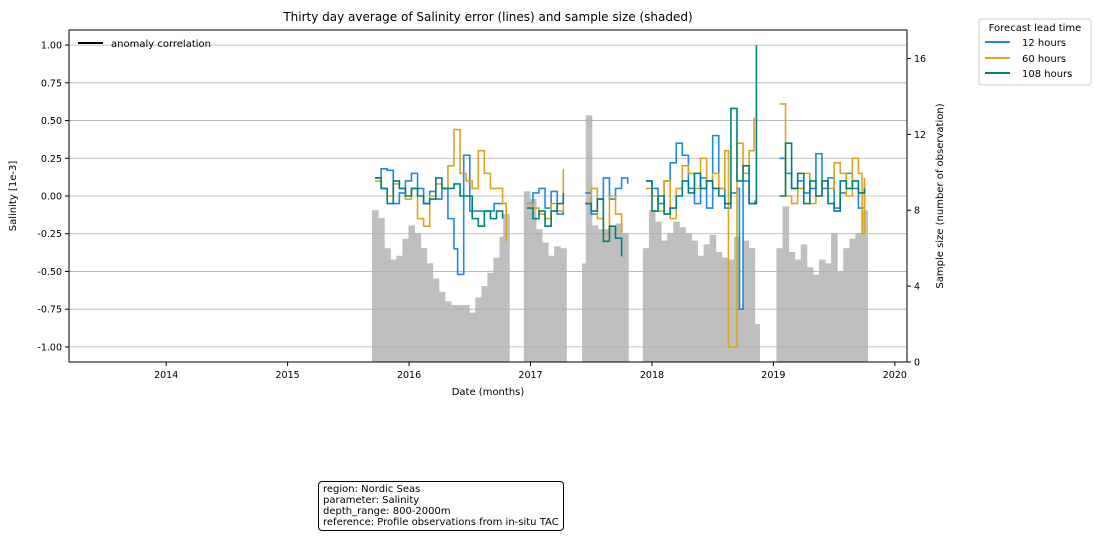 The width and height of the screenshot is (1101, 540). I want to click on y2-tick-label-0: 0, so click(917, 363).